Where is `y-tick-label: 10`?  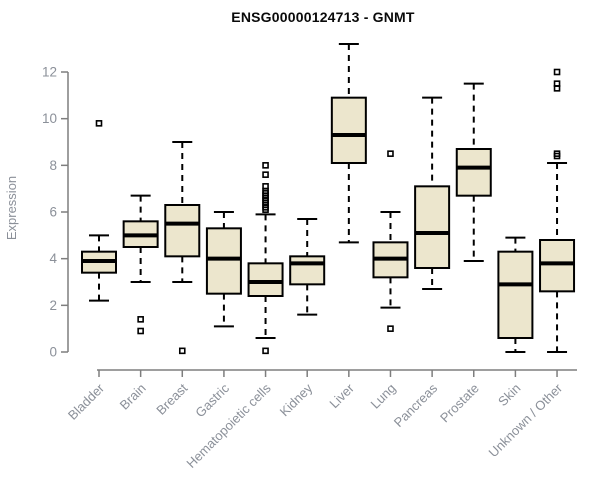 y-tick-label: 10 is located at coordinates (49, 118).